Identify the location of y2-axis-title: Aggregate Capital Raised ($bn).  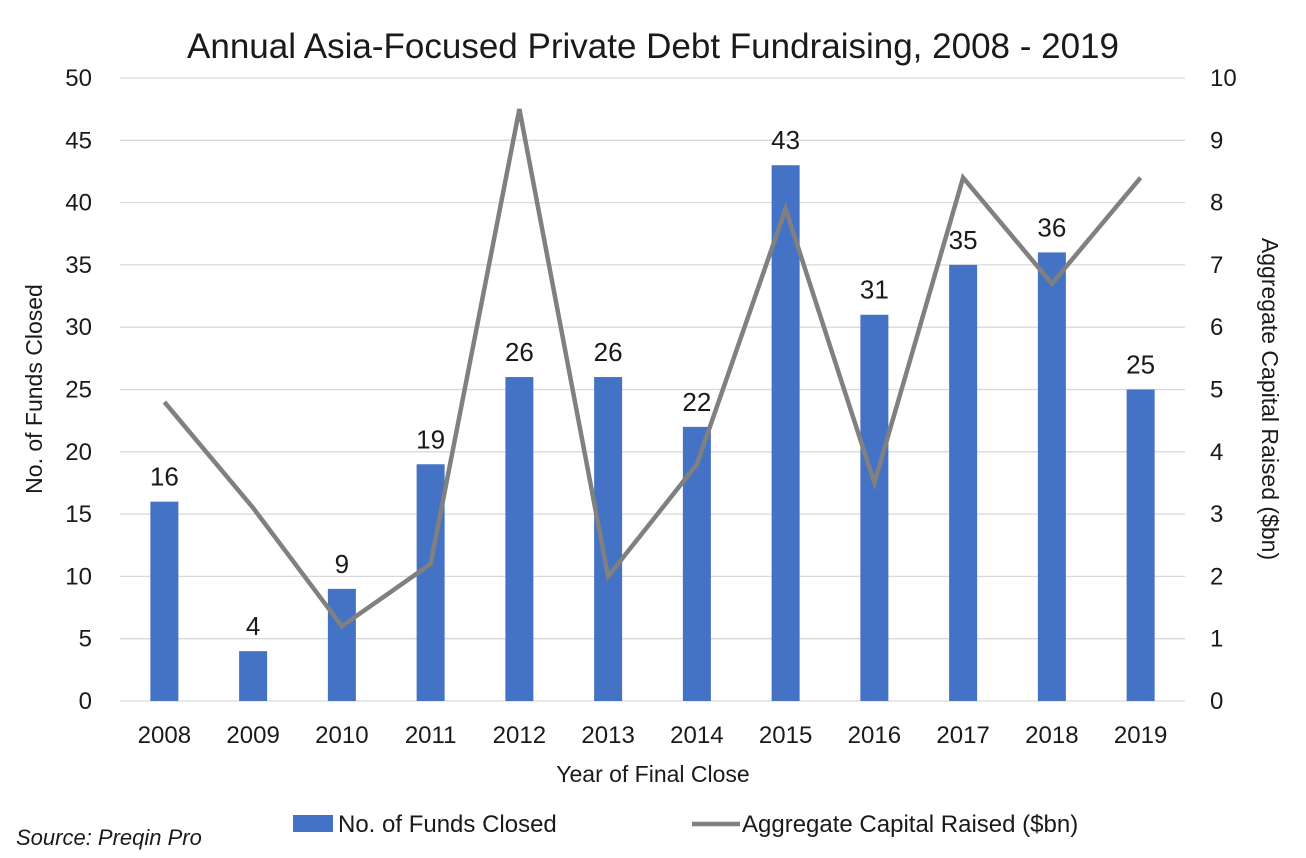
(1270, 399).